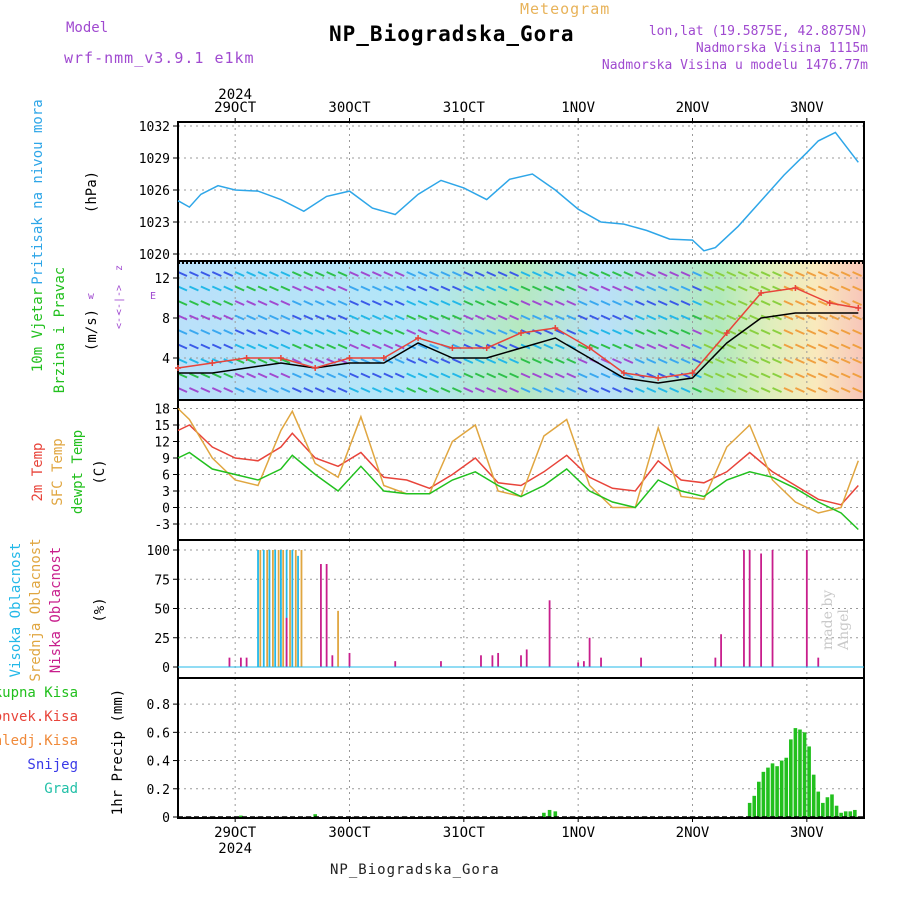 The width and height of the screenshot is (900, 900). Describe the element at coordinates (518, 460) in the screenshot. I see `temp-line-sfc_temp` at that location.